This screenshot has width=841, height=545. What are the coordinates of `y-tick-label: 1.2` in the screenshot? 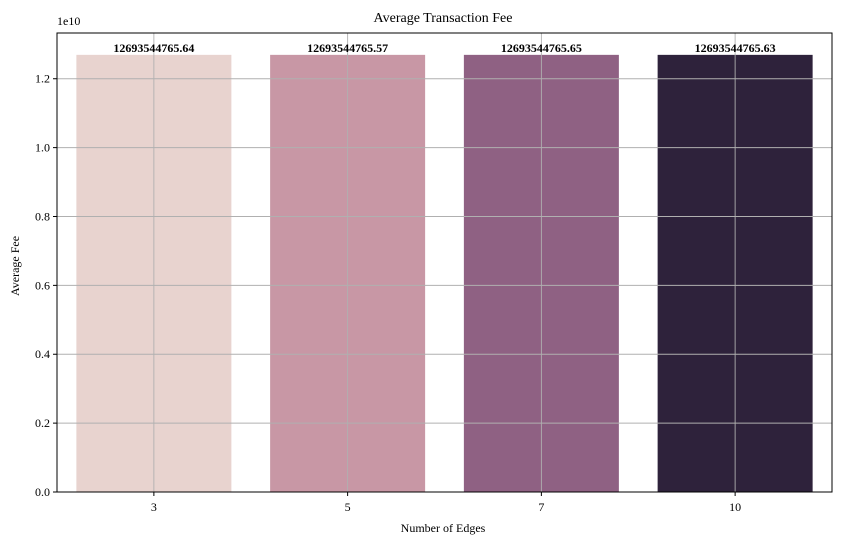 It's located at (42, 79).